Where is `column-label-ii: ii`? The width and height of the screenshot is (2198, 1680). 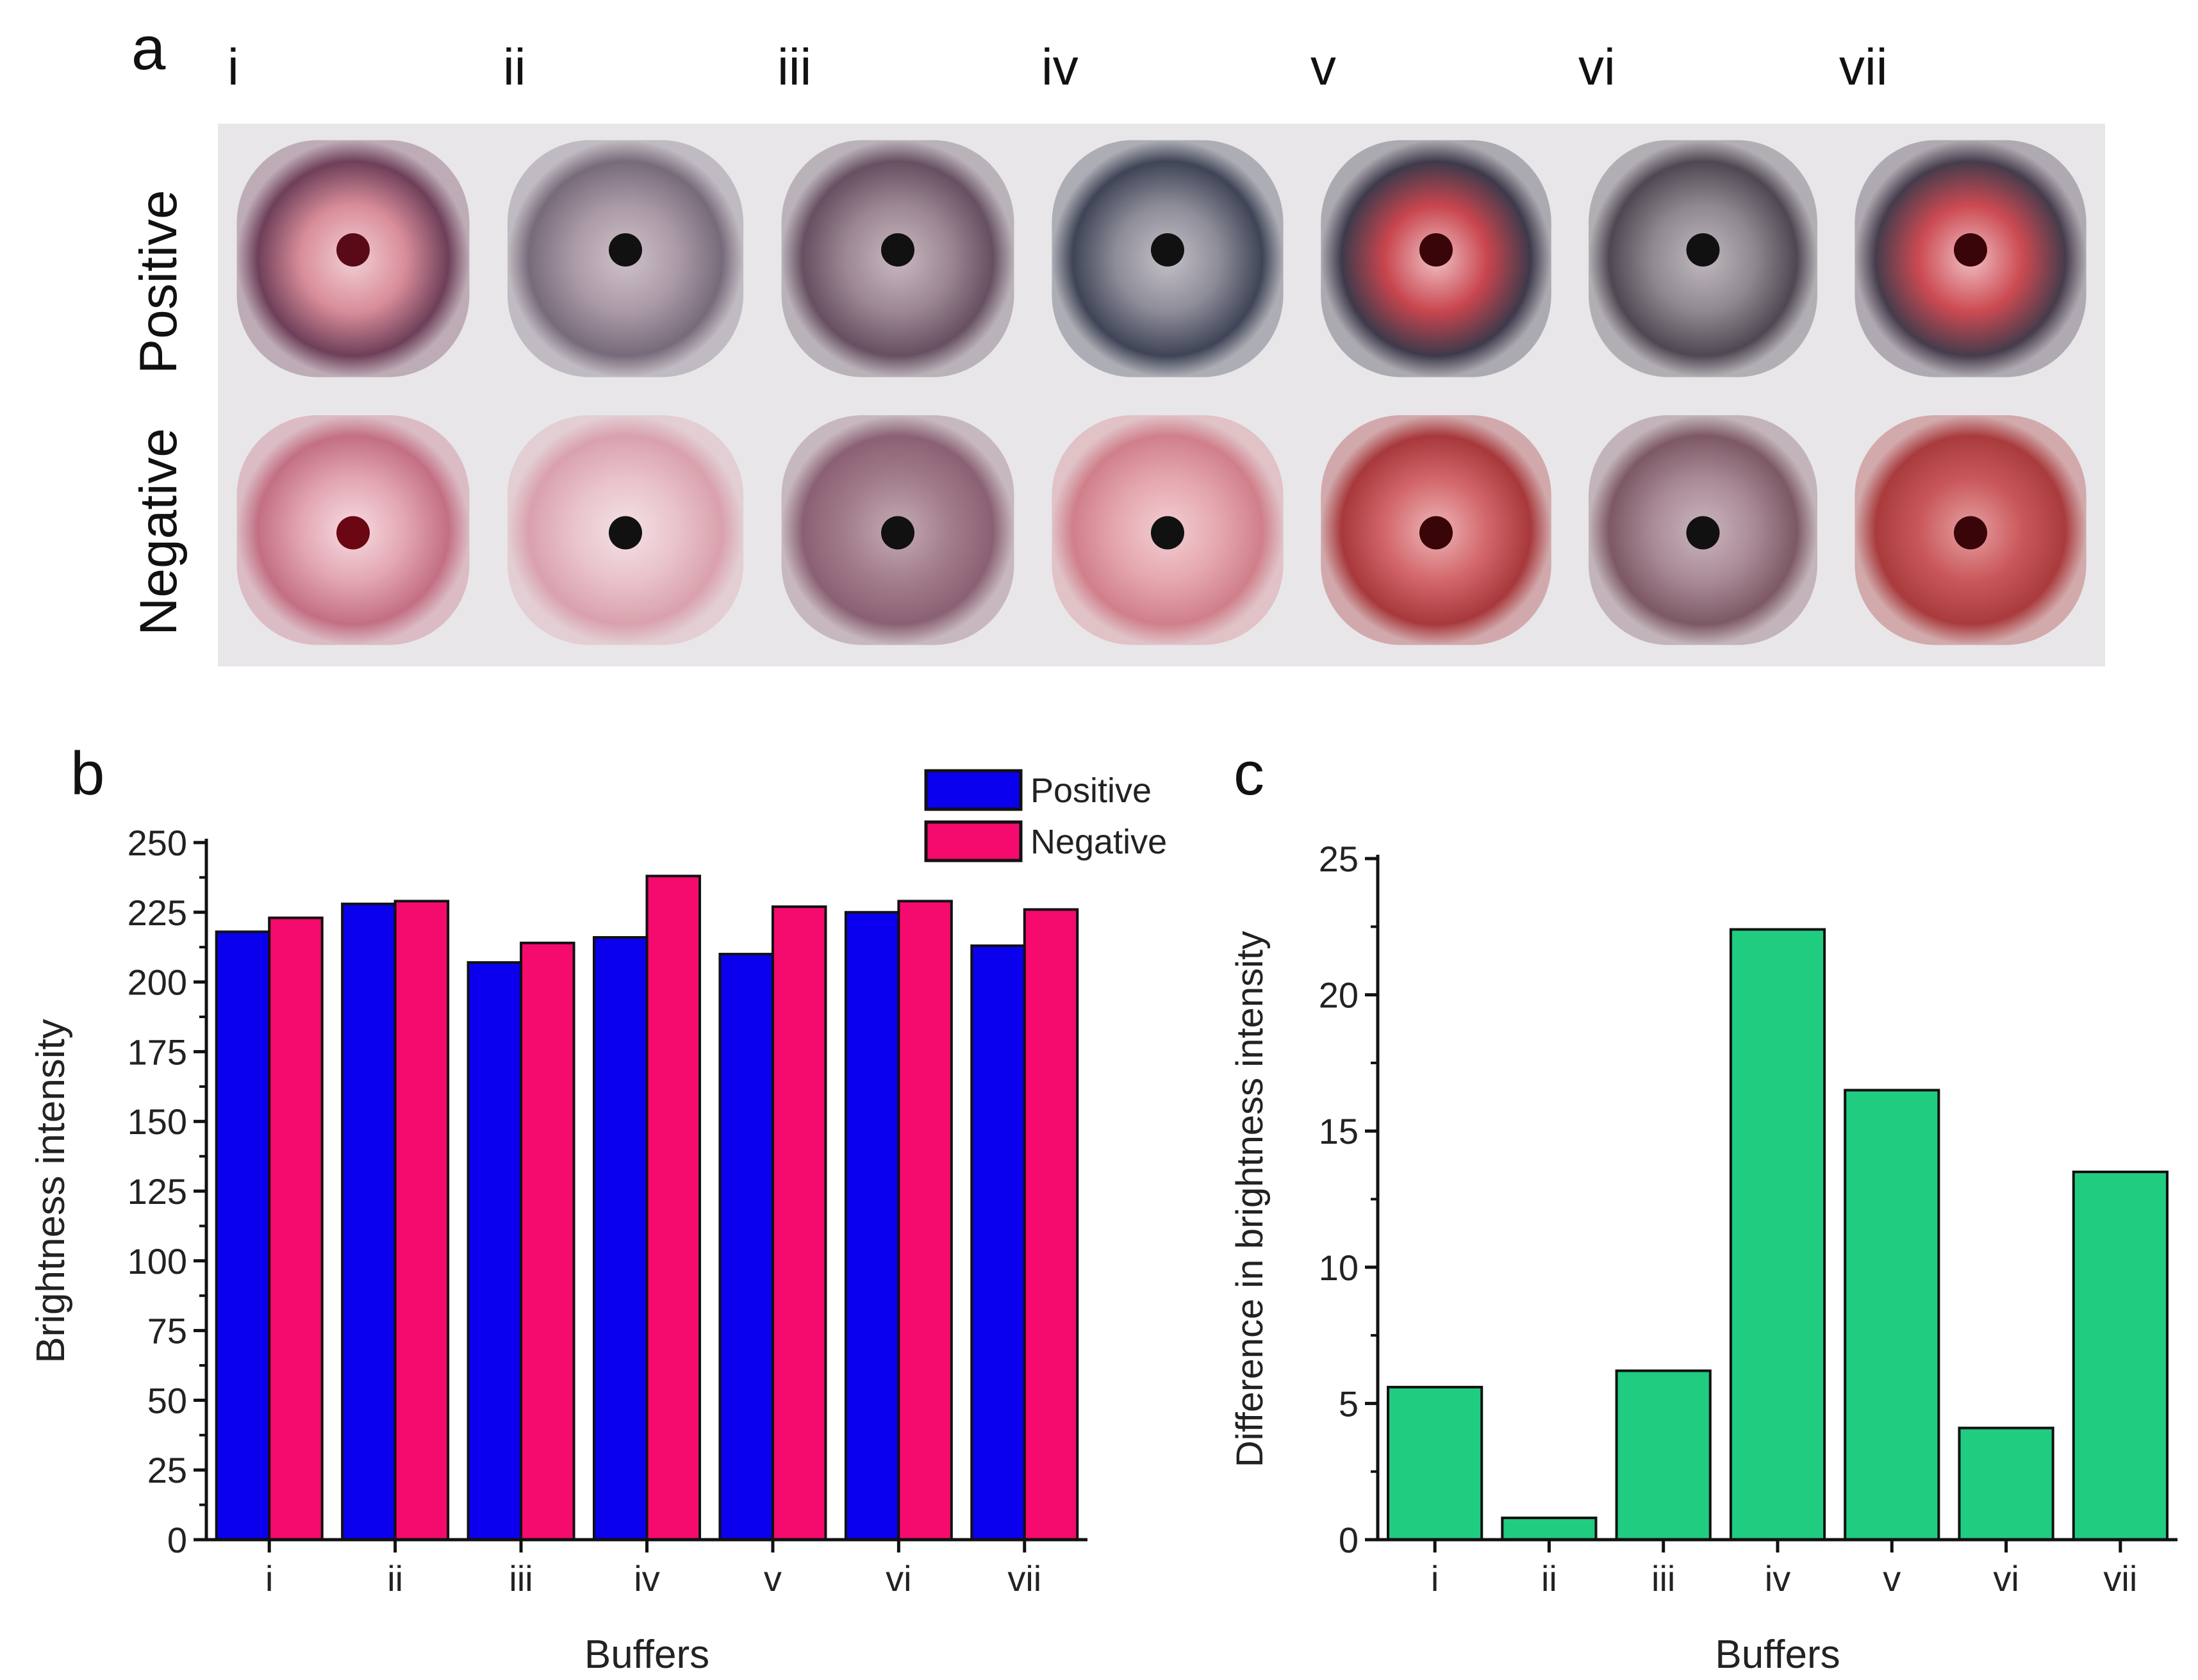
column-label-ii: ii is located at coordinates (514, 66).